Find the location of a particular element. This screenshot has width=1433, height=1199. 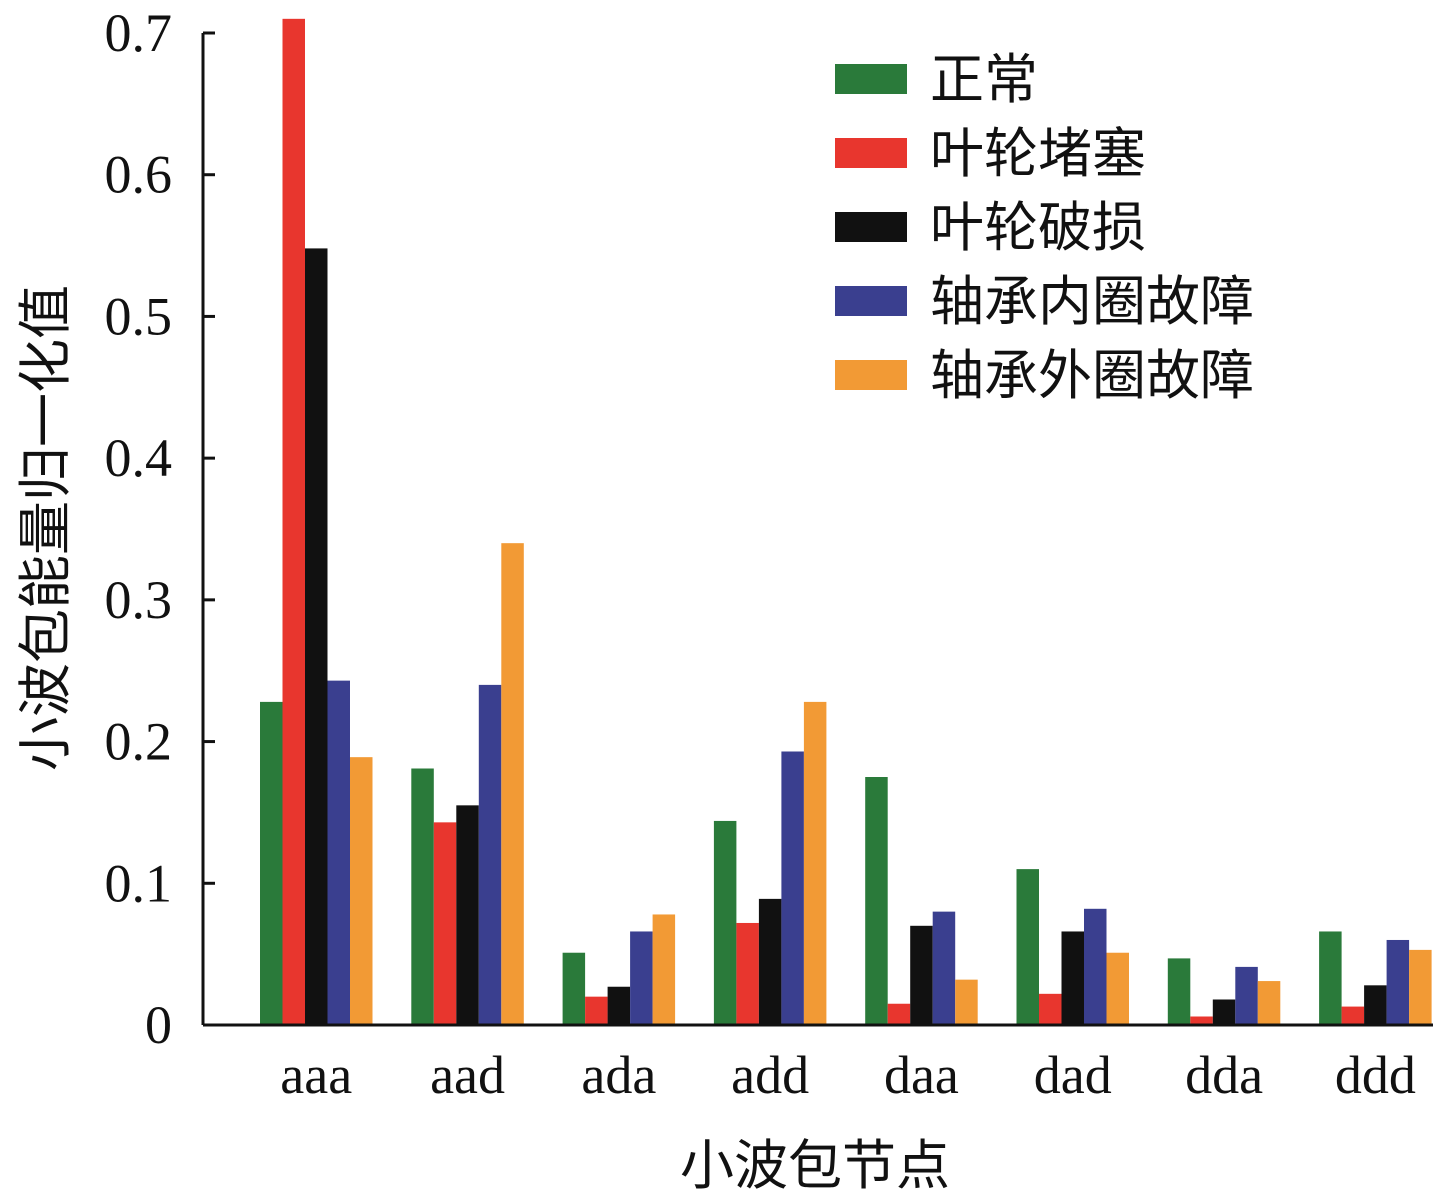

legend-label: 叶轮破损 is located at coordinates (1038, 227).